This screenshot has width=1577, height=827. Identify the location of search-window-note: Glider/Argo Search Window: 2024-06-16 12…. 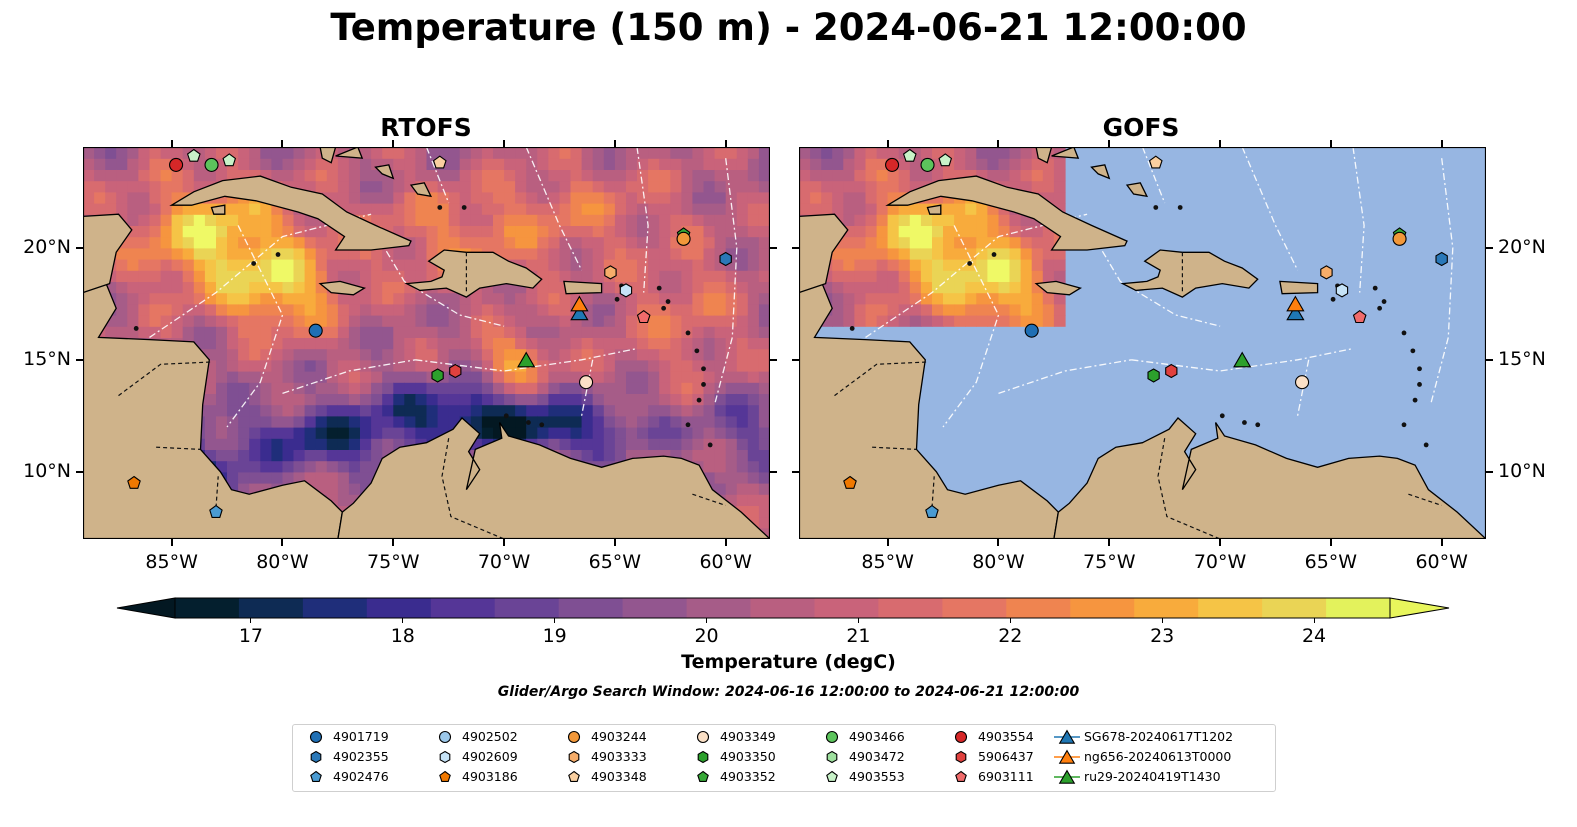
(788, 692).